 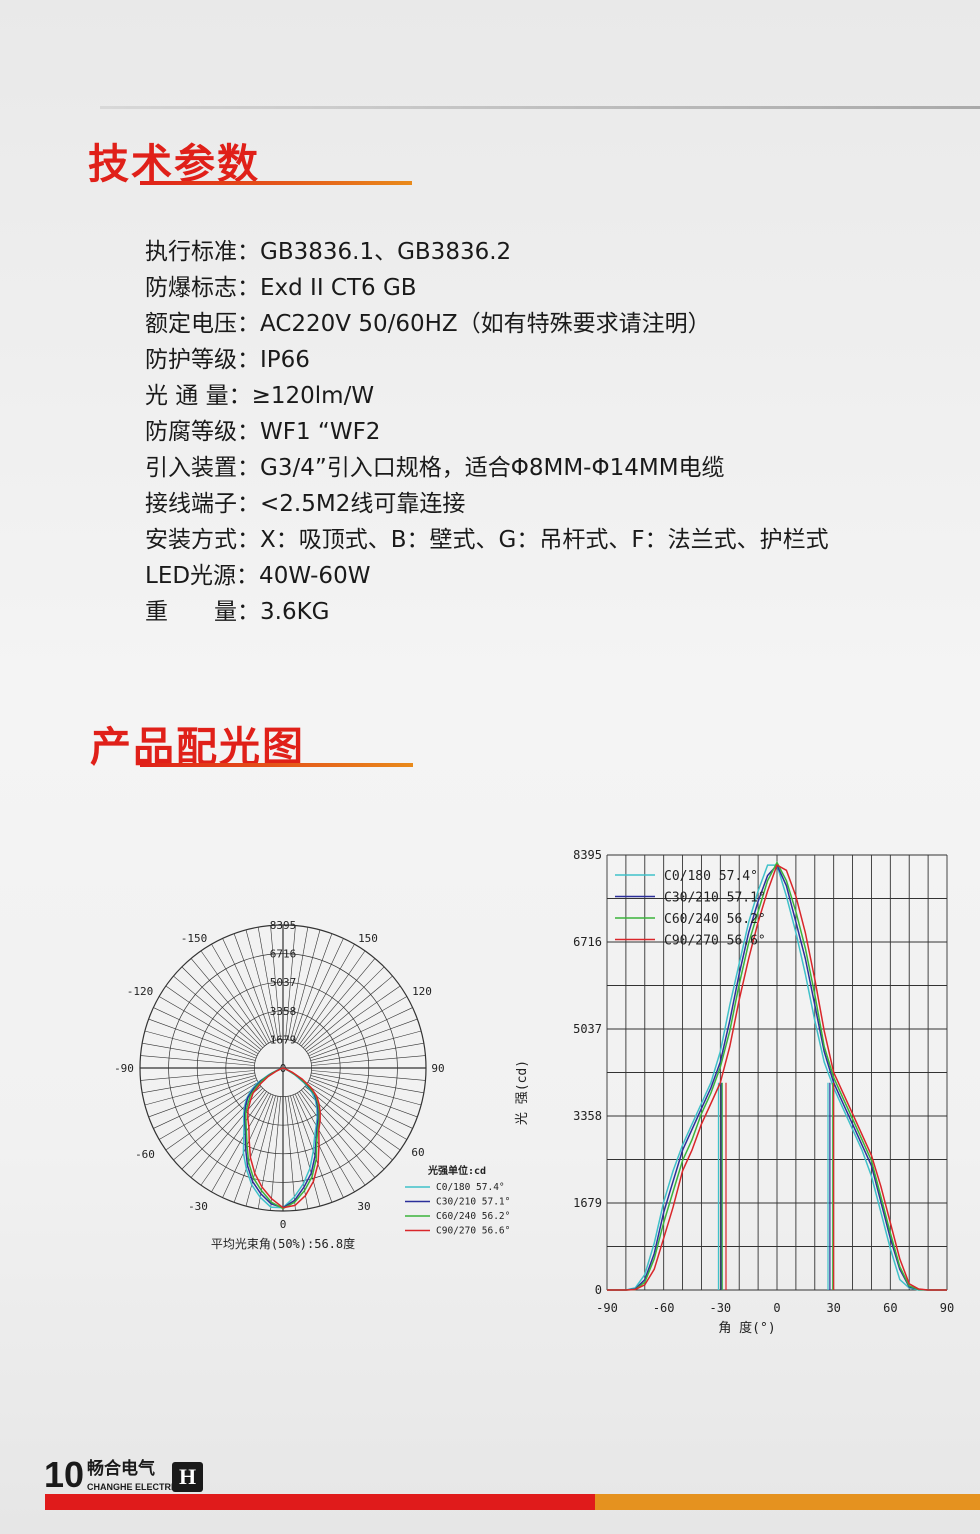 I want to click on x-tick-label: -60, so click(x=664, y=1308).